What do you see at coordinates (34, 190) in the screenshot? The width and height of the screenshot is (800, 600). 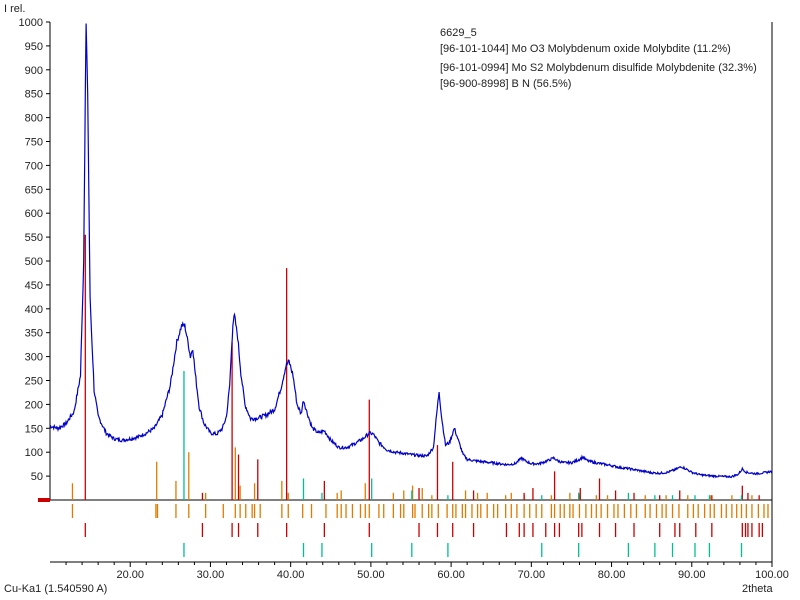 I see `y-tick-label: 650` at bounding box center [34, 190].